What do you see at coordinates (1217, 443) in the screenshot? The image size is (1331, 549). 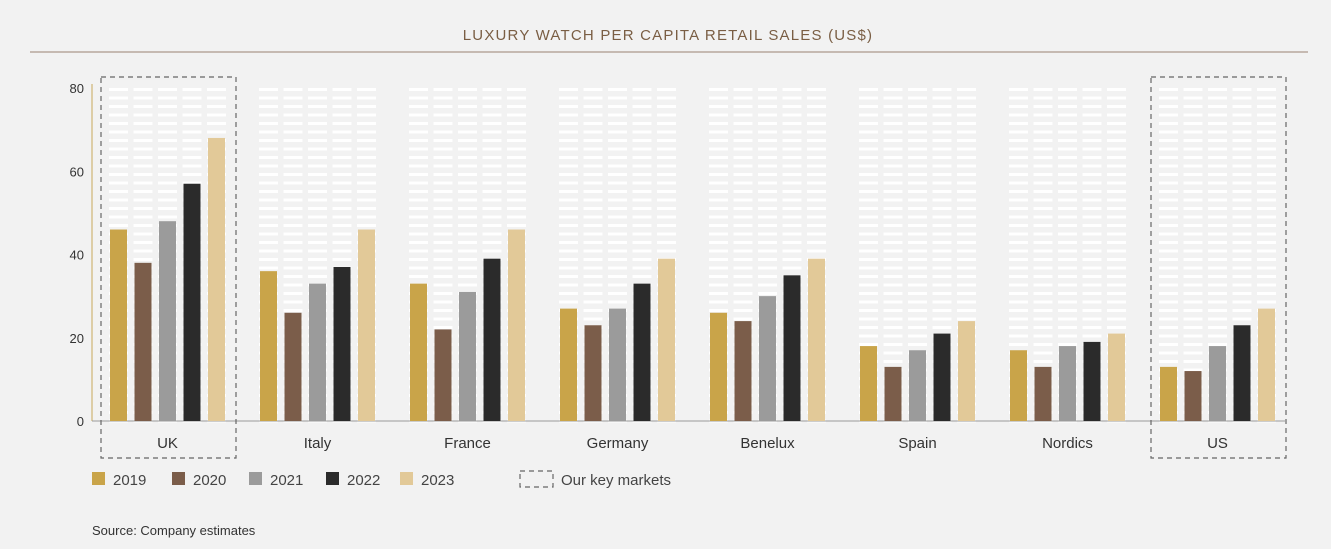 I see `category-label: US` at bounding box center [1217, 443].